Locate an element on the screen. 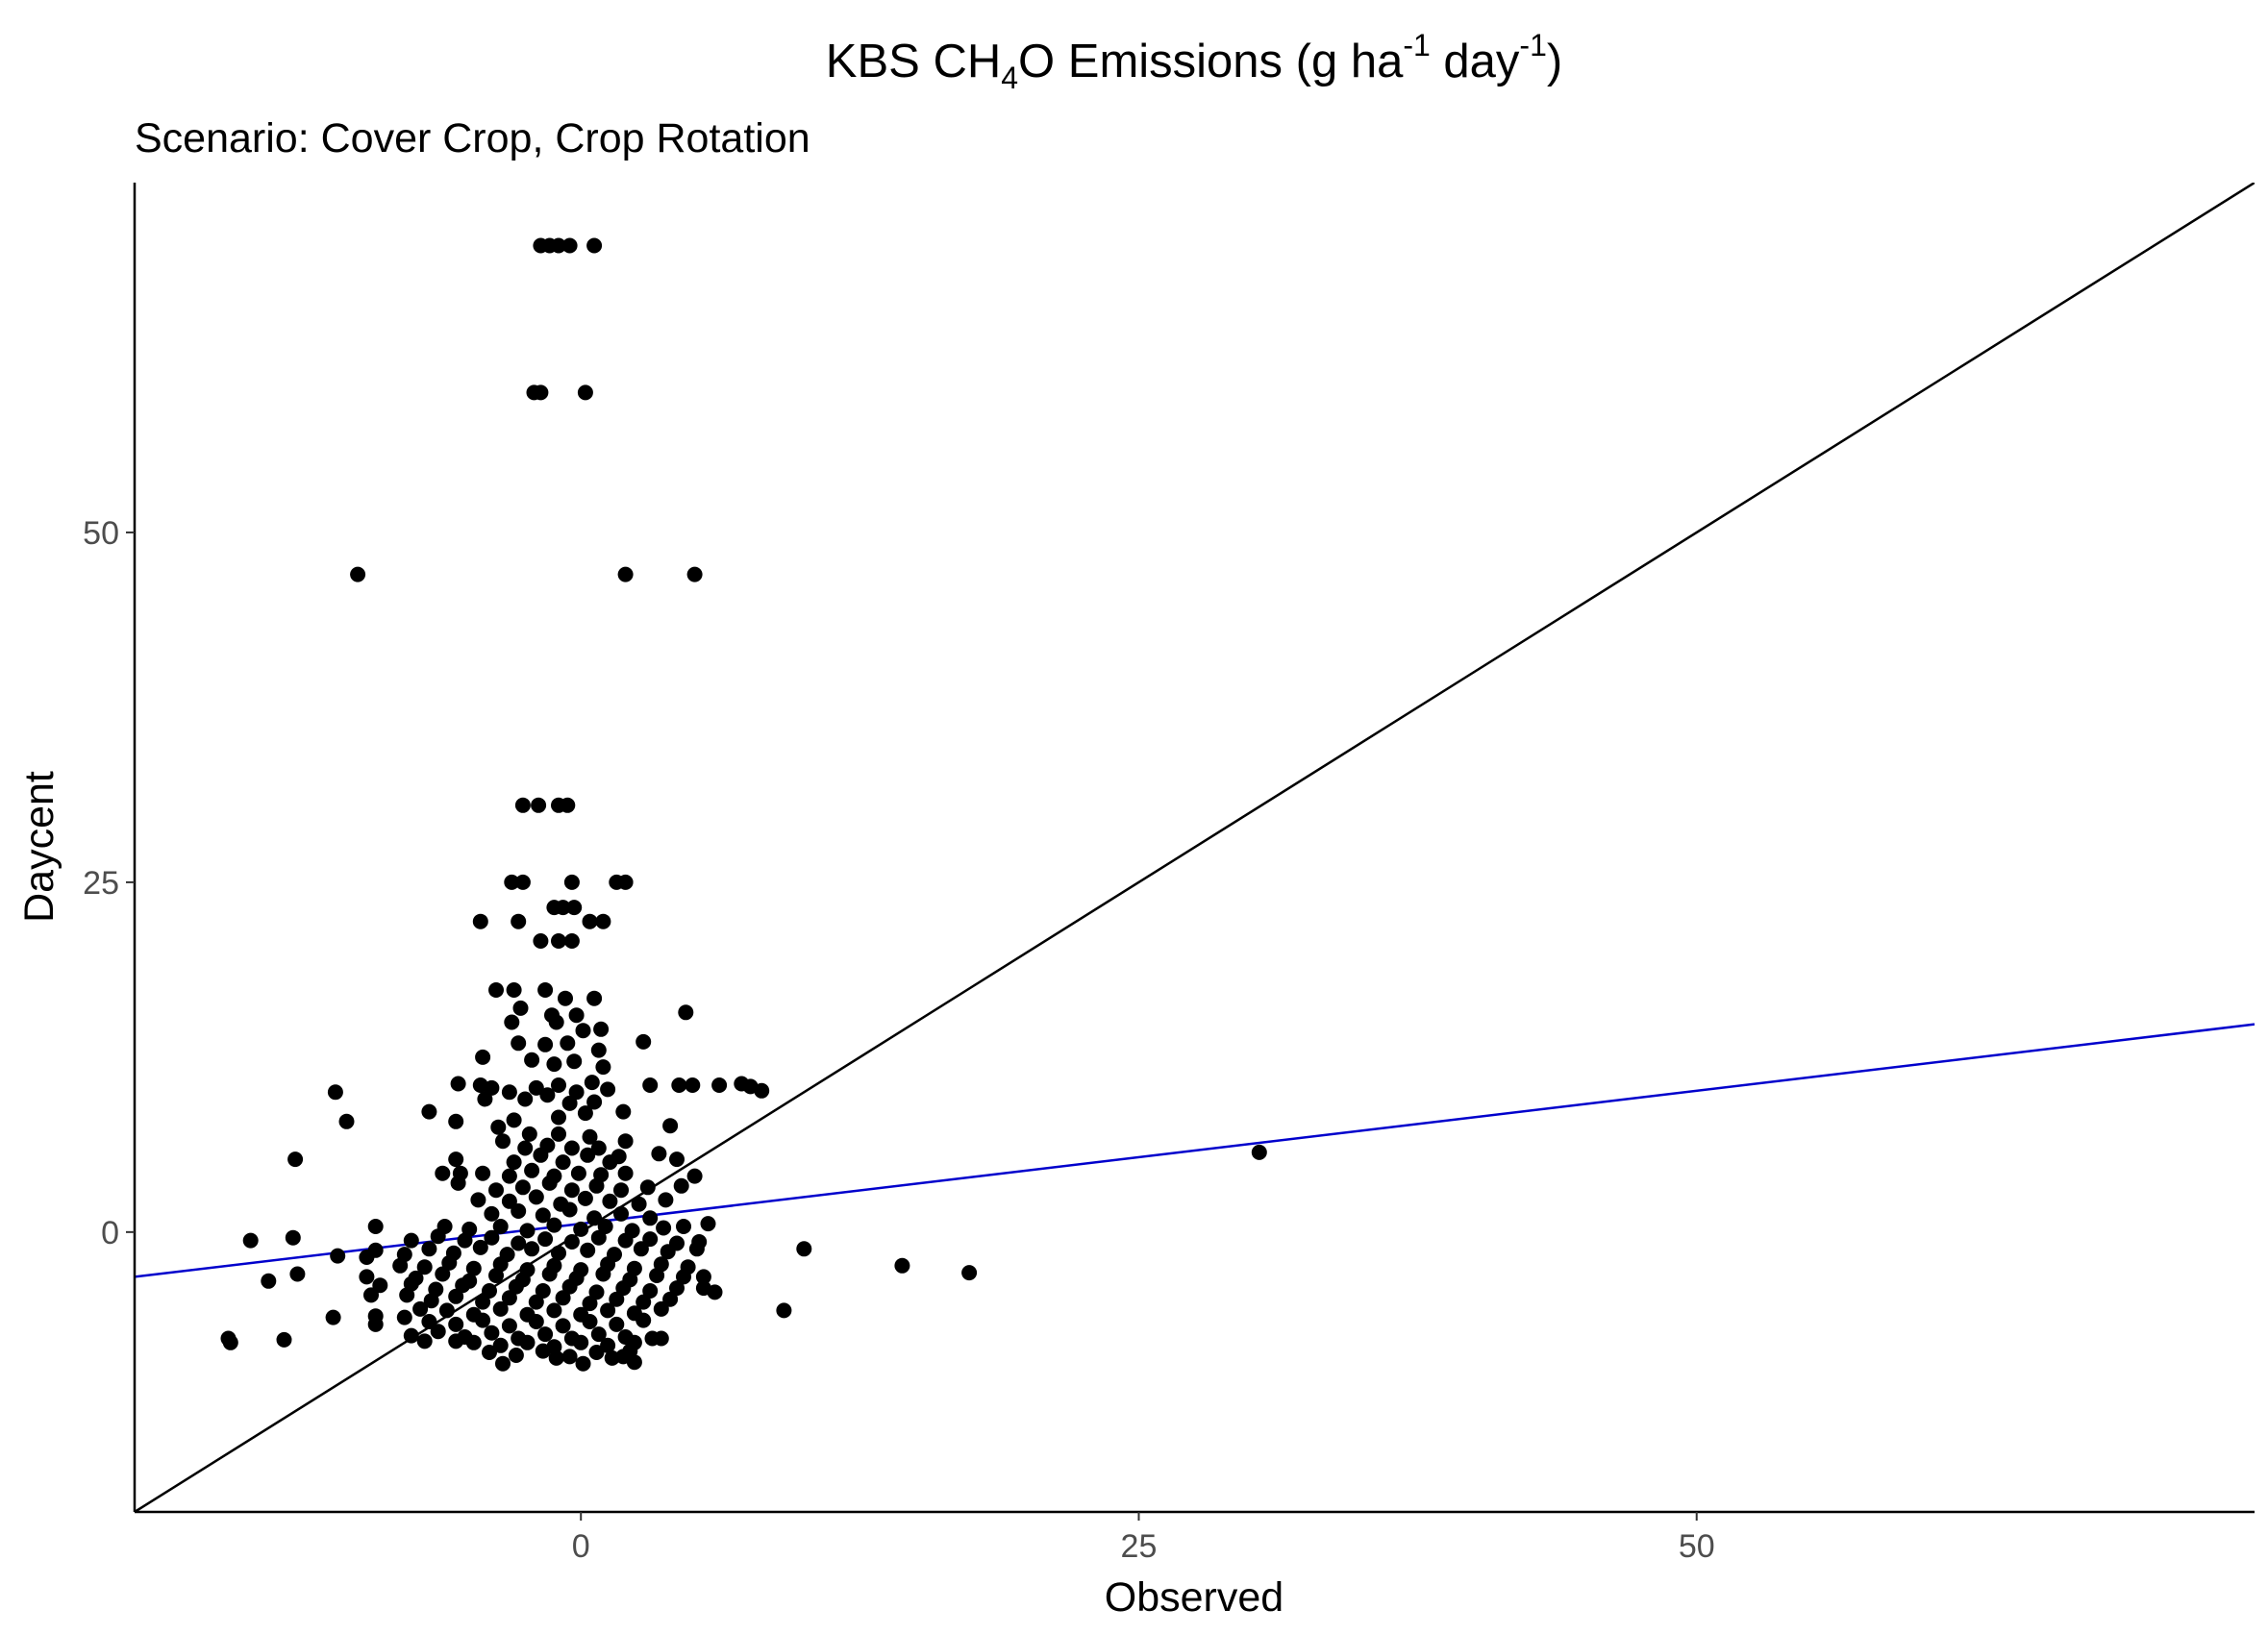 Image resolution: width=2268 pixels, height=1634 pixels. chart-subtitle: Scenario: Cover Crop, Crop Rotation is located at coordinates (472, 138).